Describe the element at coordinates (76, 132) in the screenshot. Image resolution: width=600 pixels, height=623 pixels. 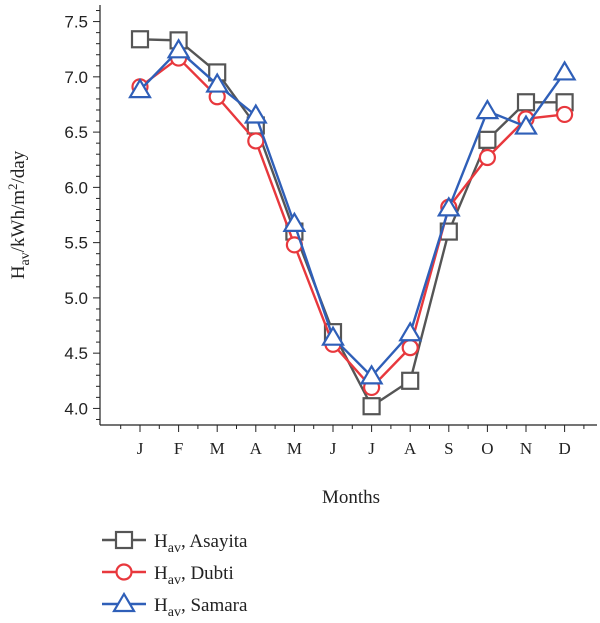
I see `y-tick-label: 6.5` at that location.